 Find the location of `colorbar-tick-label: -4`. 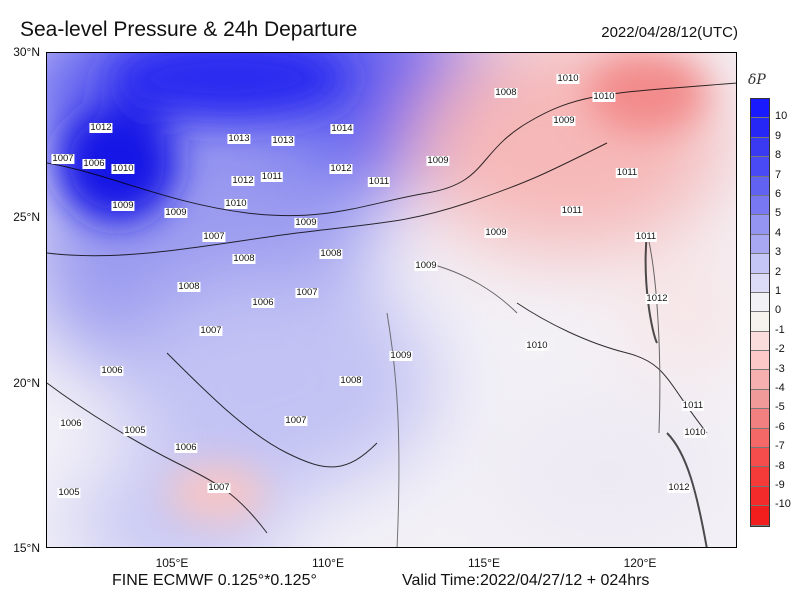

colorbar-tick-label: -4 is located at coordinates (780, 388).